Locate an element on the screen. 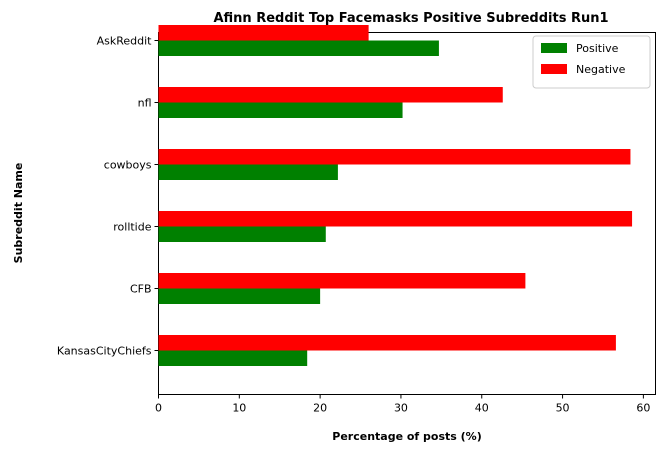  legend: Positive Negative is located at coordinates (591, 62).